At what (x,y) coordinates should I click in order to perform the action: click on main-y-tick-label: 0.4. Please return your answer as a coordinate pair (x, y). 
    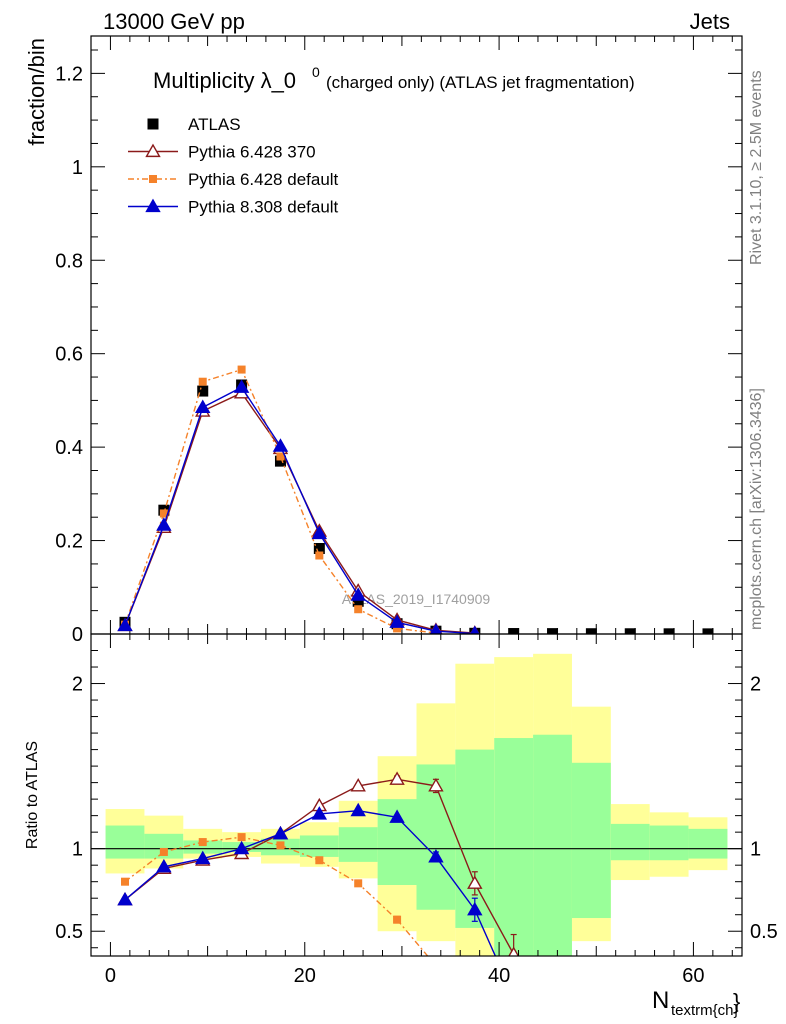
    Looking at the image, I should click on (69, 448).